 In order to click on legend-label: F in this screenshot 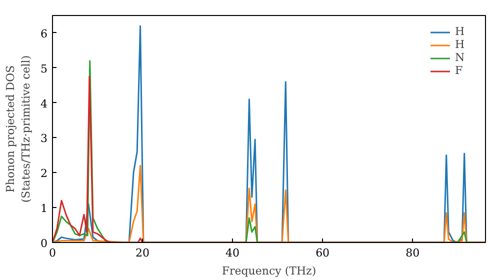, I will do `click(459, 70)`.